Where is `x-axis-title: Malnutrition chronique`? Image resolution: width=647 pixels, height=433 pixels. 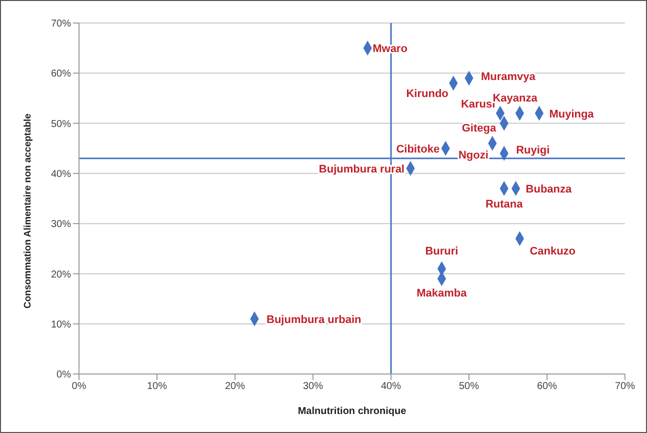
x-axis-title: Malnutrition chronique is located at coordinates (352, 411).